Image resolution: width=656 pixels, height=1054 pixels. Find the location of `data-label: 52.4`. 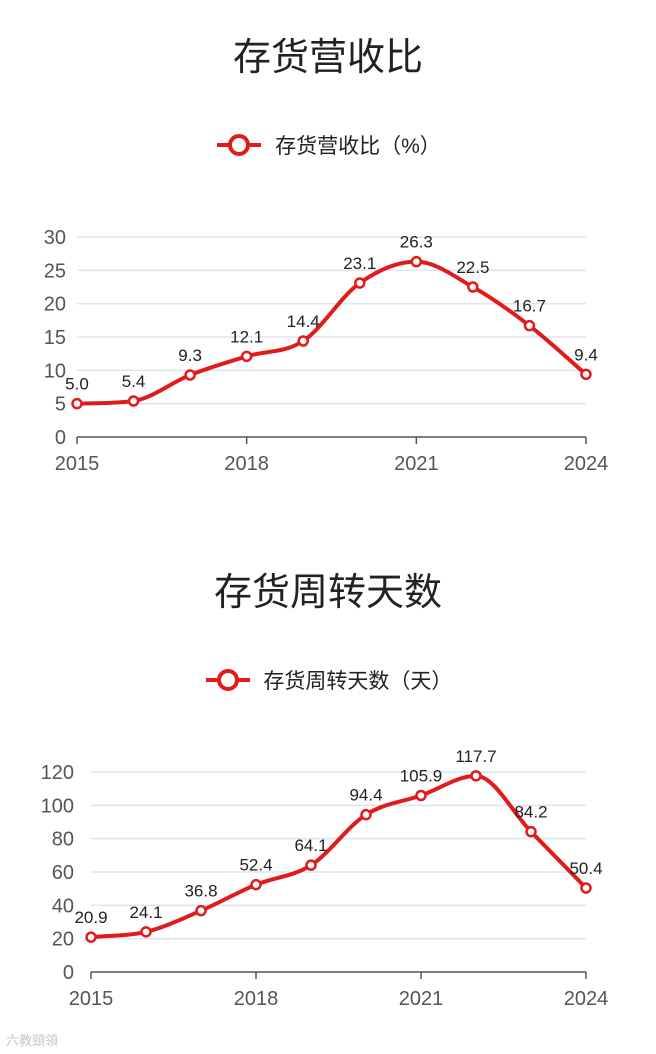

data-label: 52.4 is located at coordinates (255, 865).